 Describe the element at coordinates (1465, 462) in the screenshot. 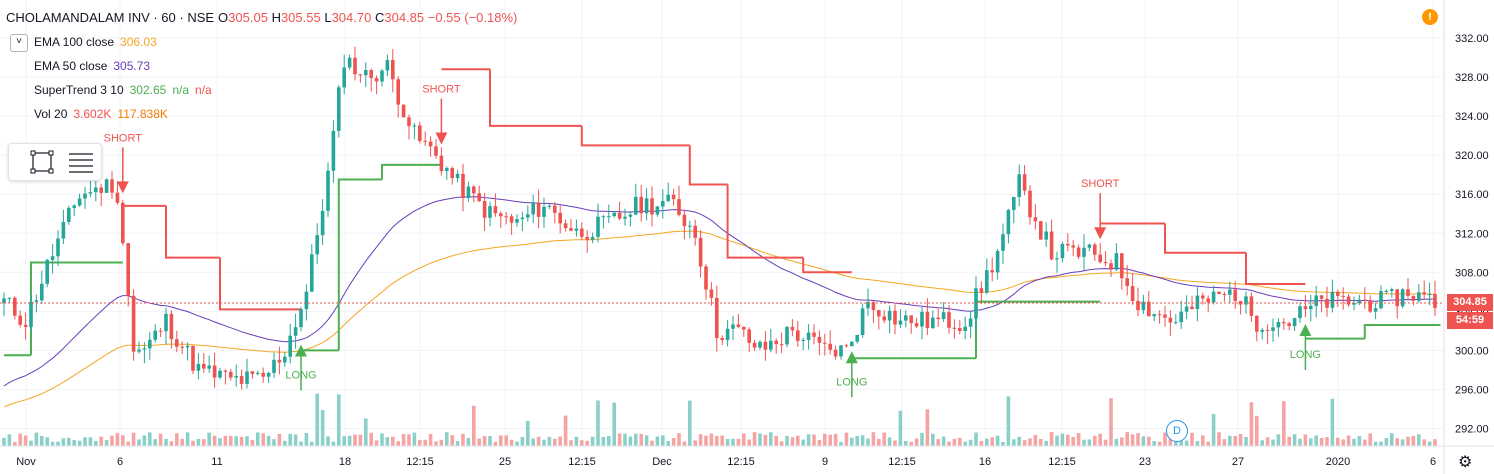

I see `gear-icon: ⚙` at that location.